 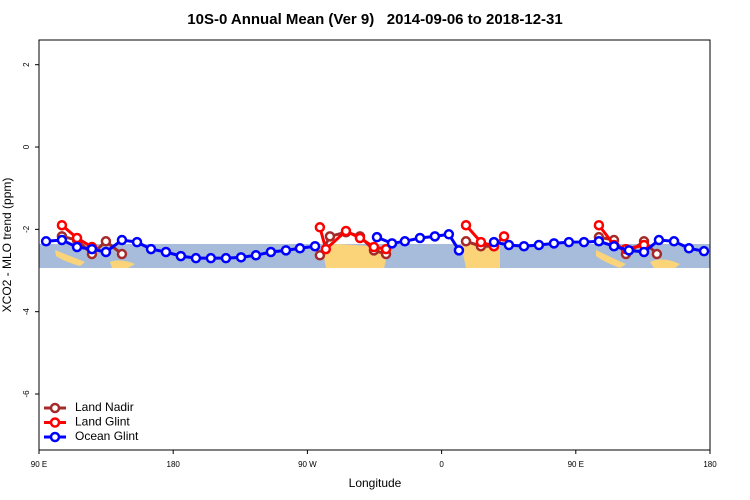 What do you see at coordinates (26, 146) in the screenshot?
I see `y-tick-label: 0` at bounding box center [26, 146].